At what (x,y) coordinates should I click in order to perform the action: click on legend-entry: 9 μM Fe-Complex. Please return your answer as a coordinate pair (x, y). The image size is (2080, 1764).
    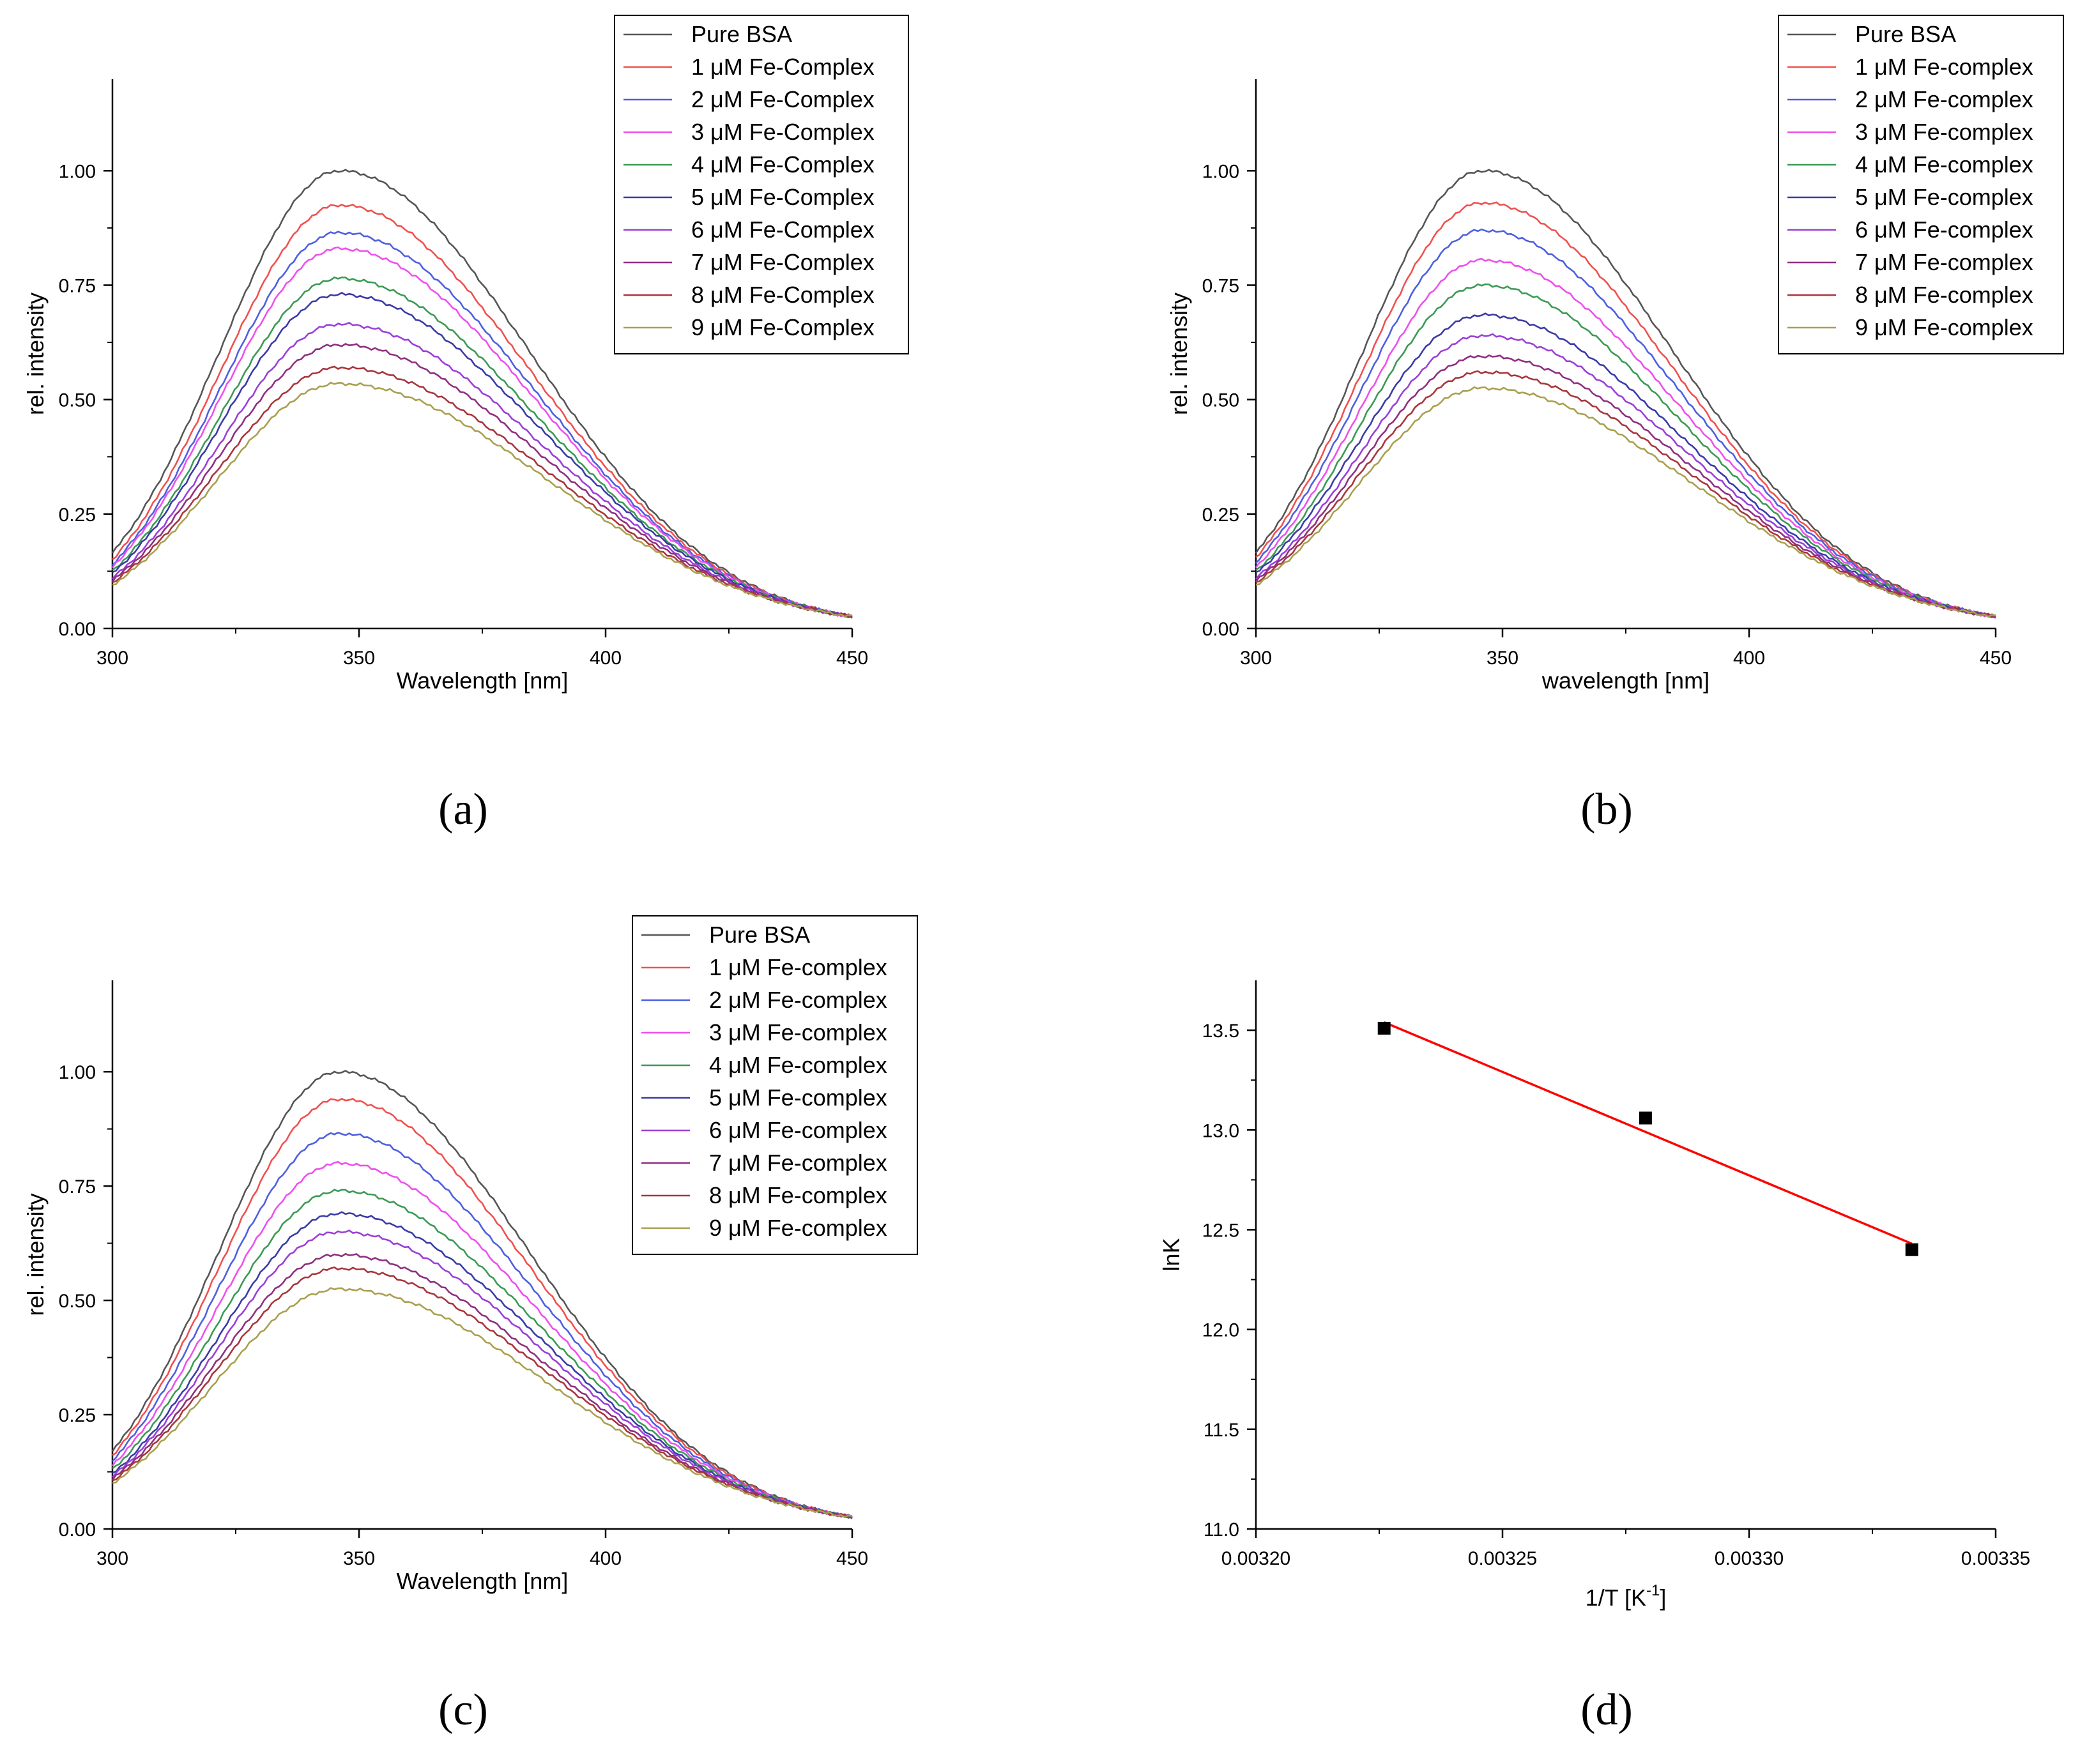
    Looking at the image, I should click on (783, 327).